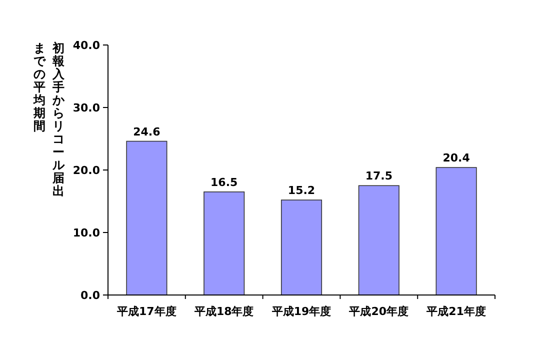  Describe the element at coordinates (86, 233) in the screenshot. I see `y-tick-label: 10.0` at that location.